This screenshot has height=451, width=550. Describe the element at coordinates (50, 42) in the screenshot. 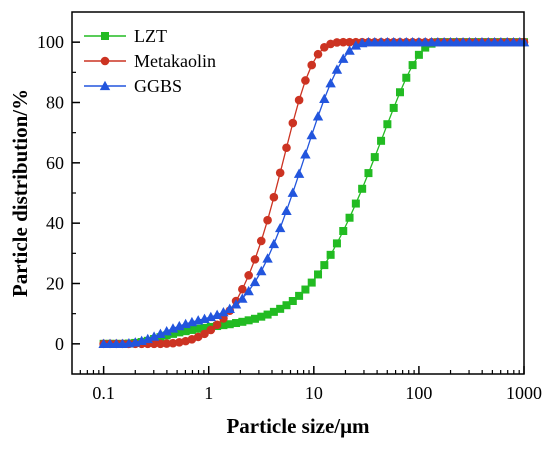

I see `y-tick-label: 100` at that location.